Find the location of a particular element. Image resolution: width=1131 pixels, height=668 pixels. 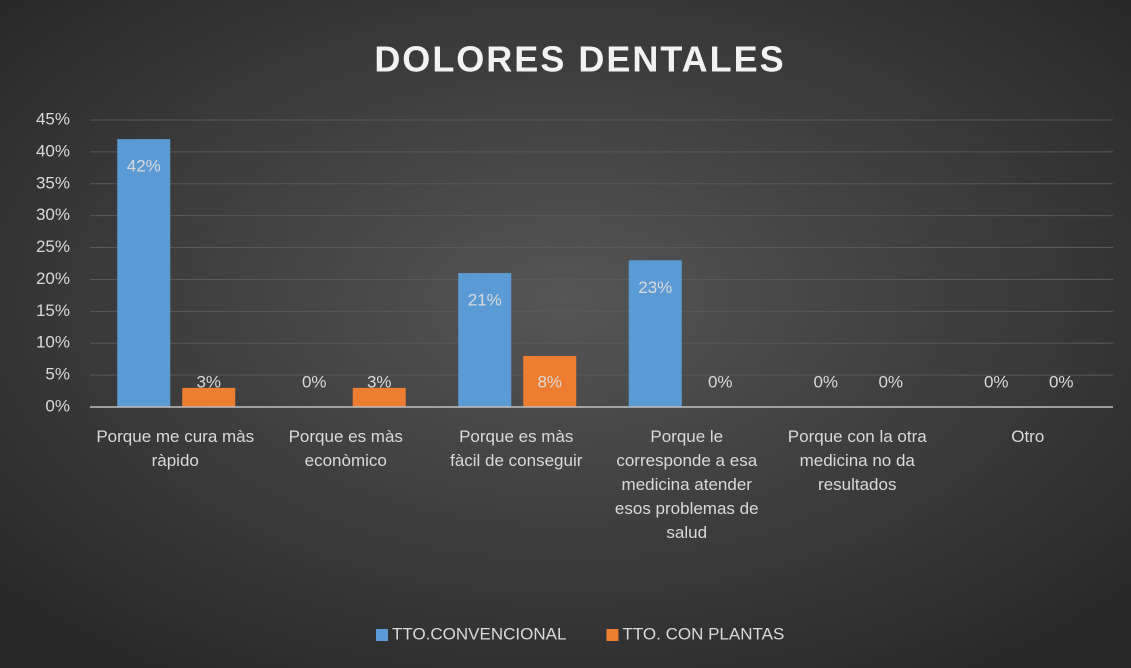

x-tick-line: econòmico is located at coordinates (346, 460).